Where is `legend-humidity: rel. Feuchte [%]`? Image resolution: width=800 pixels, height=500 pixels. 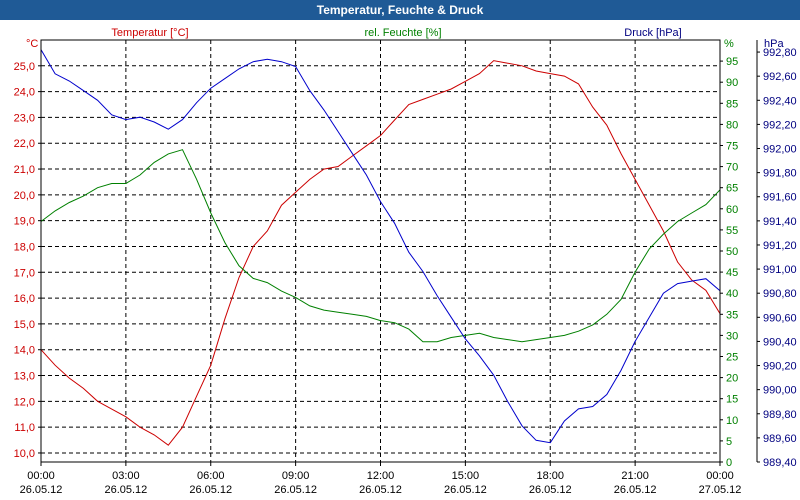 legend-humidity: rel. Feuchte [%] is located at coordinates (402, 33).